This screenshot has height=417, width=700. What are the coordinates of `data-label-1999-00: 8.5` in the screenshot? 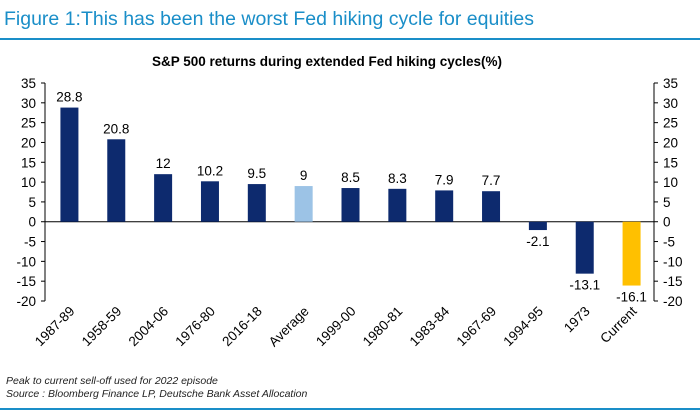 It's located at (350, 177).